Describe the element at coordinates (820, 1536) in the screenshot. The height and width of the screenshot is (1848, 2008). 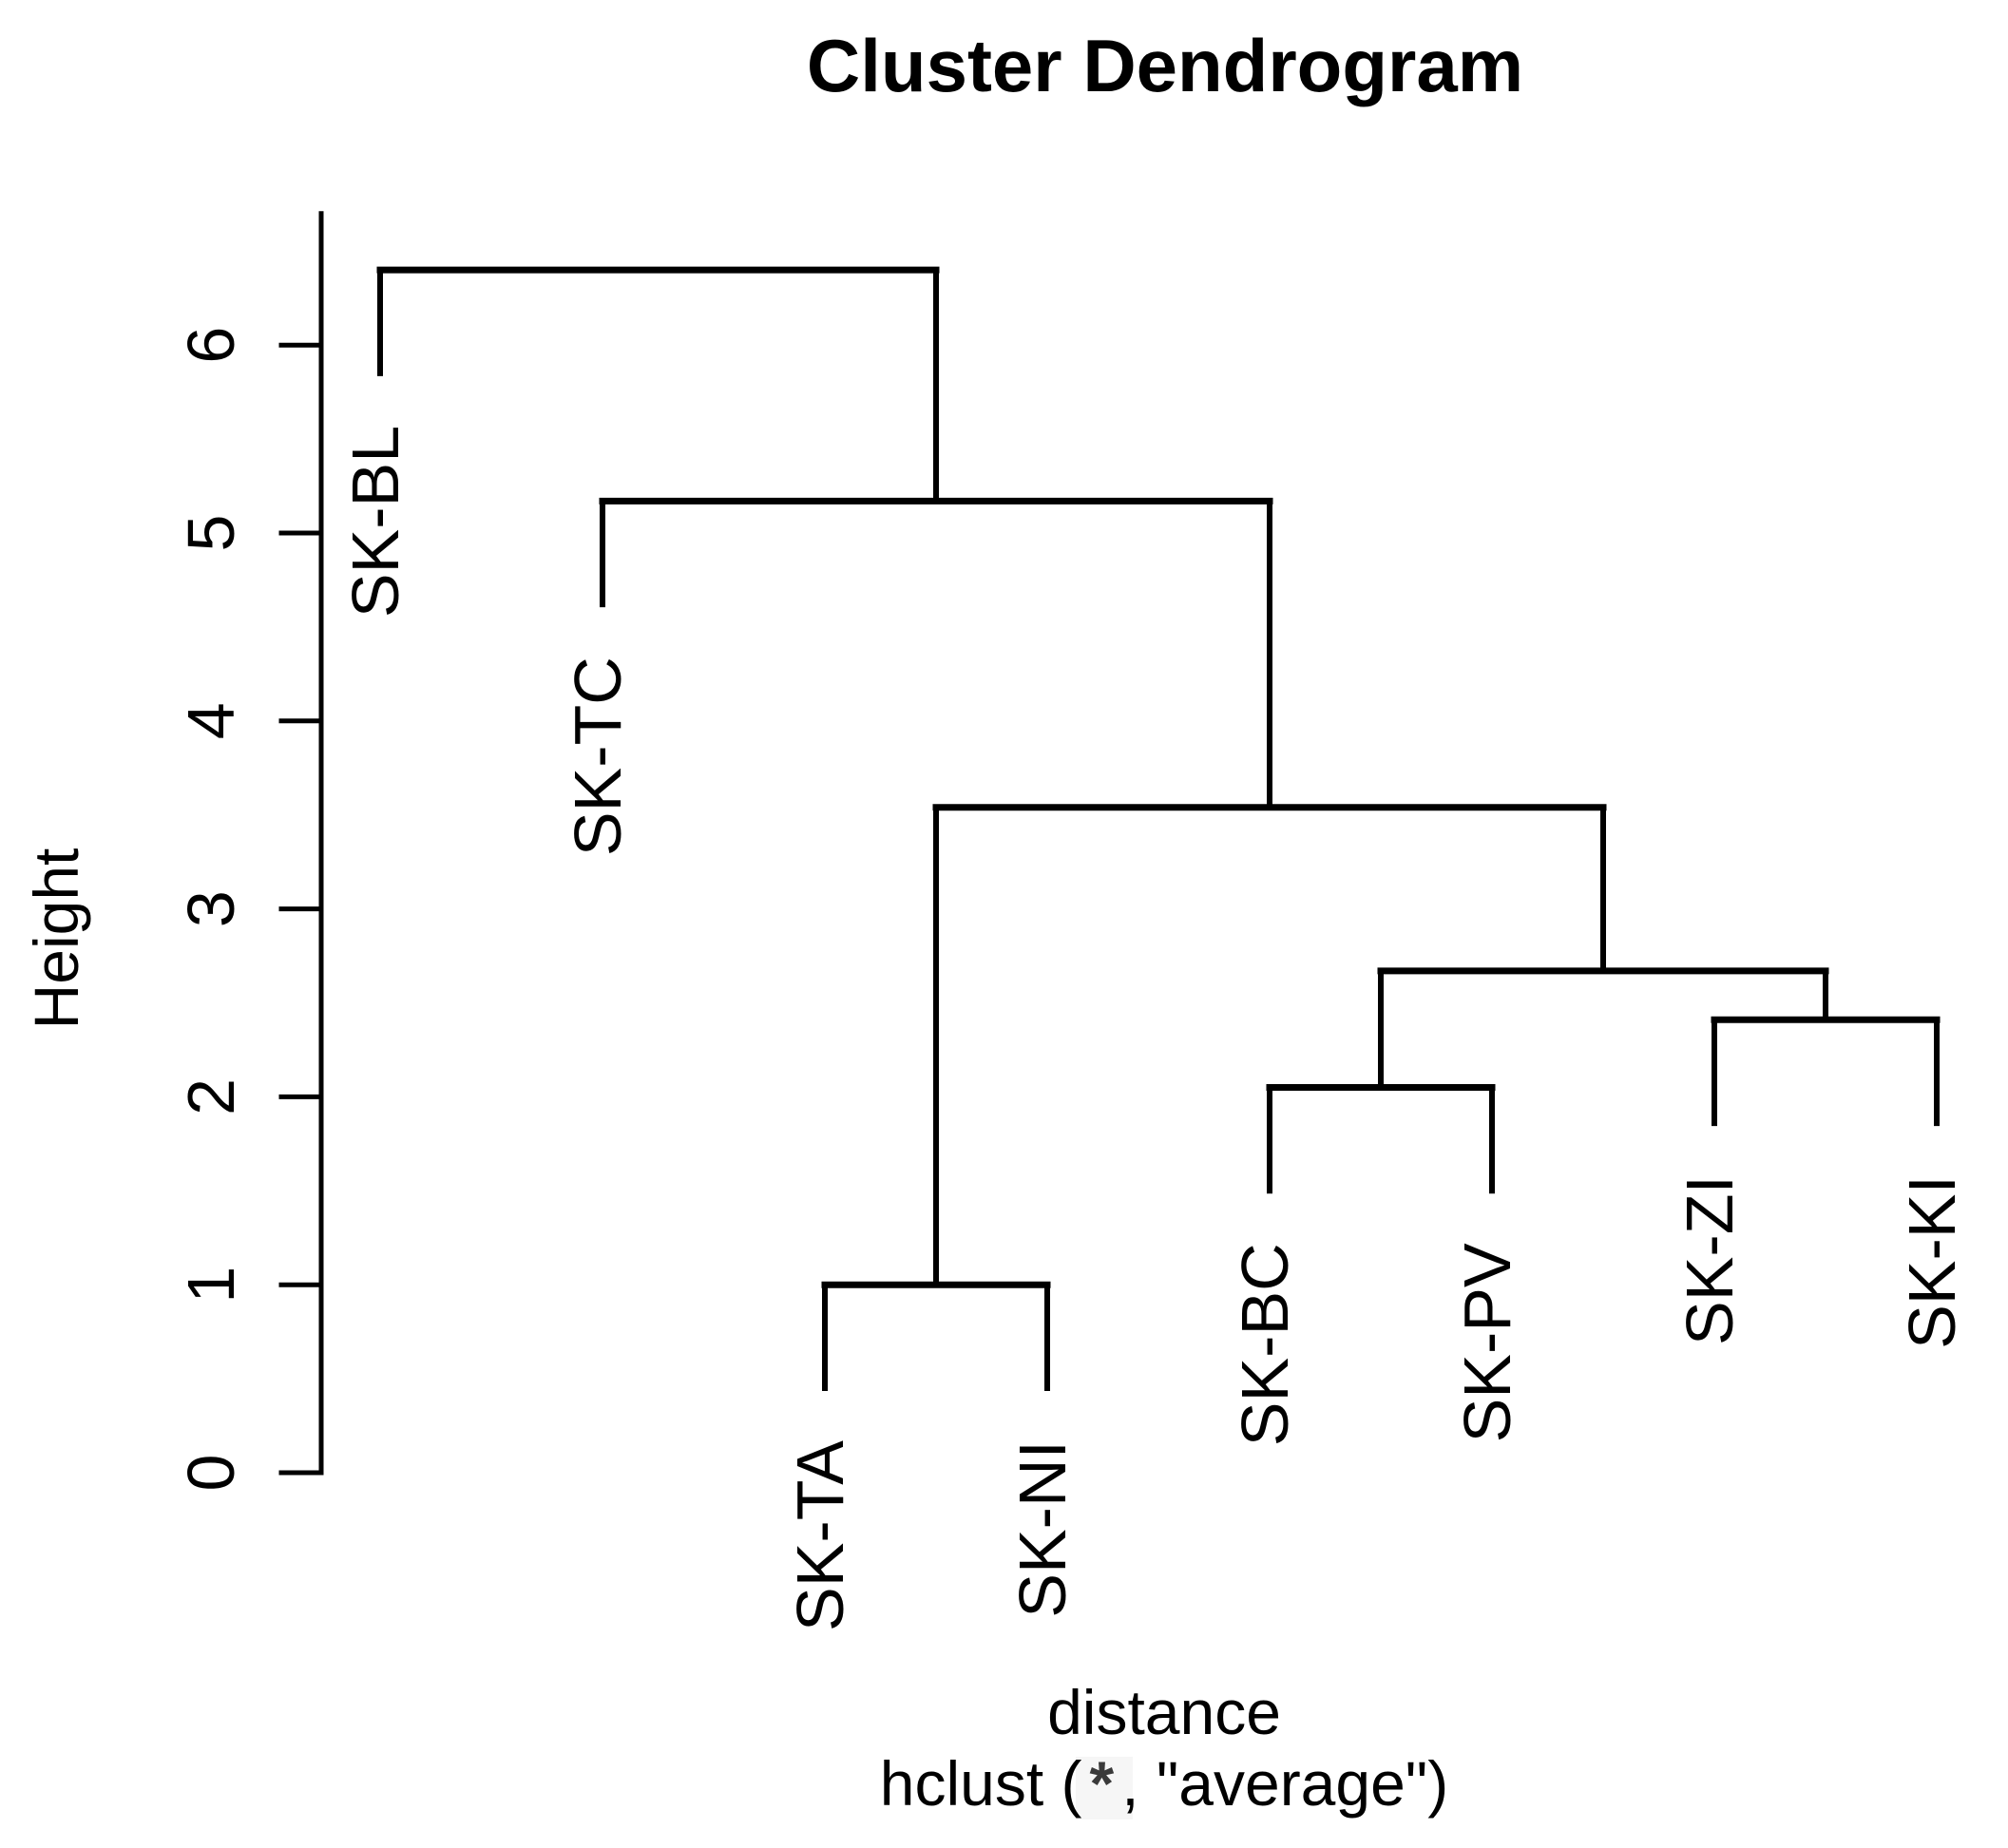
I see `leaf-label: SK-TA` at that location.